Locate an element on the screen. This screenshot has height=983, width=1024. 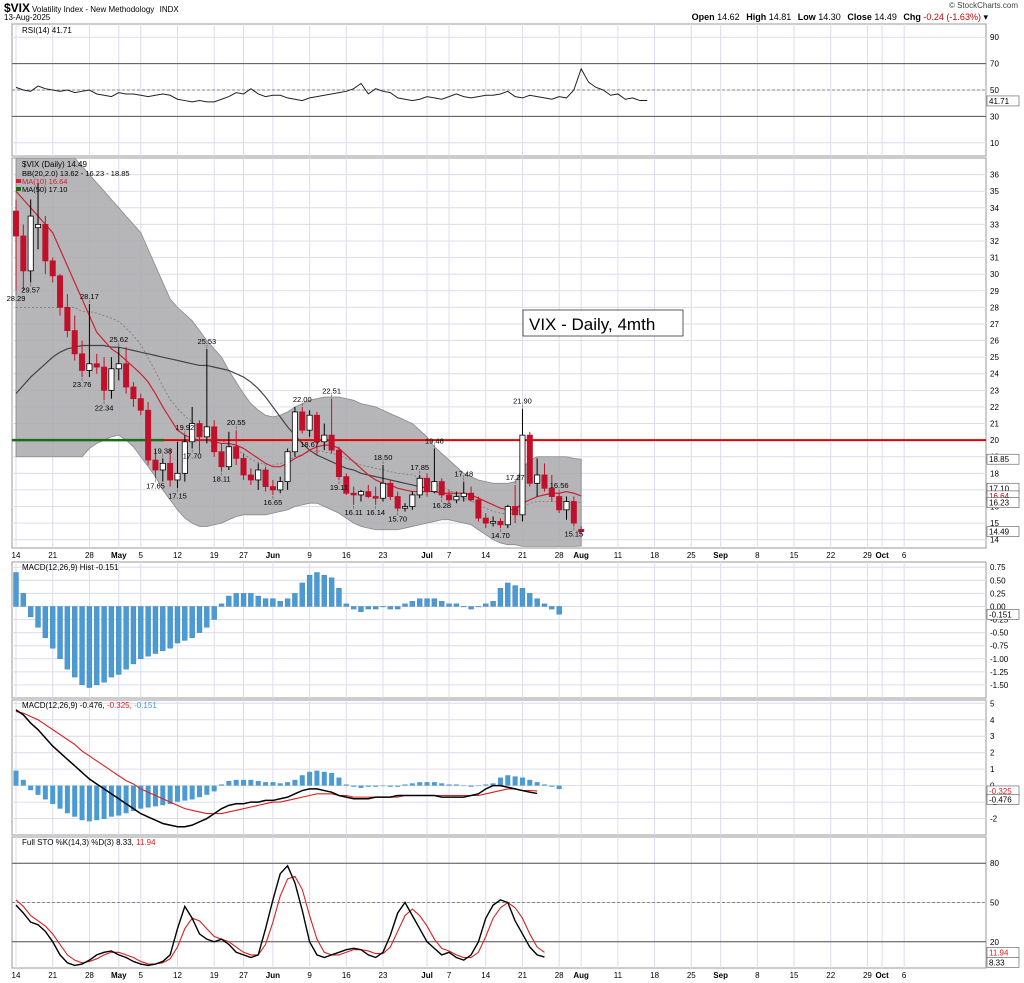
y-tick-label: 1 is located at coordinates (992, 769).